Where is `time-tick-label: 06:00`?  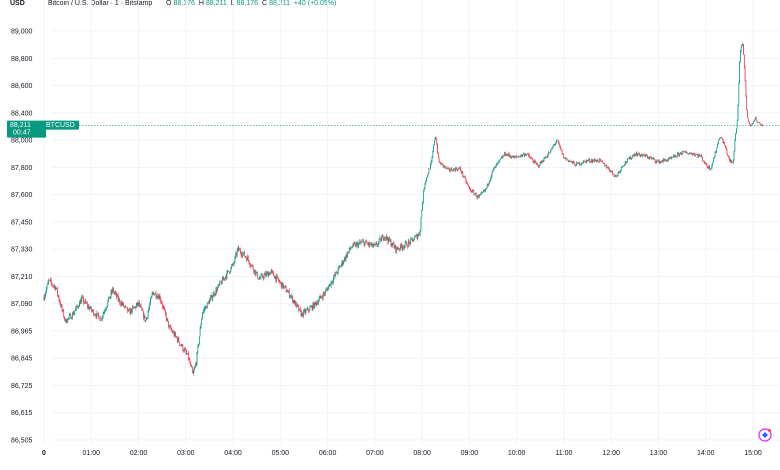 time-tick-label: 06:00 is located at coordinates (328, 453).